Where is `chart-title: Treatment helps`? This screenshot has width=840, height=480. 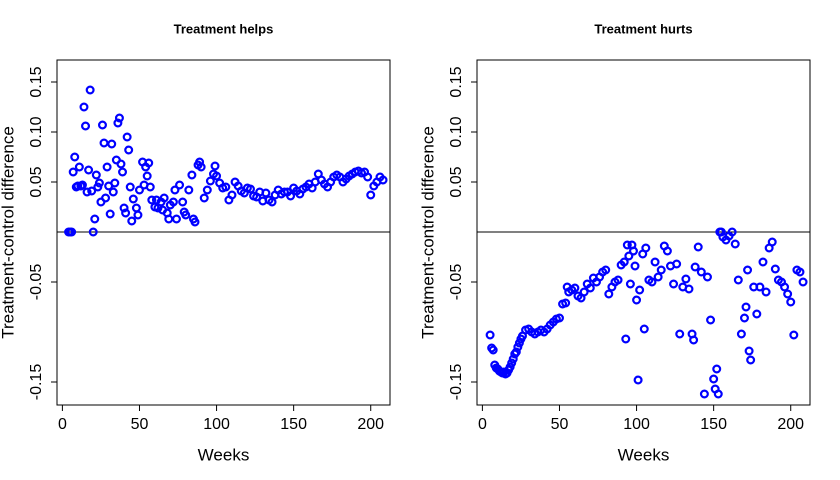
chart-title: Treatment helps is located at coordinates (224, 28).